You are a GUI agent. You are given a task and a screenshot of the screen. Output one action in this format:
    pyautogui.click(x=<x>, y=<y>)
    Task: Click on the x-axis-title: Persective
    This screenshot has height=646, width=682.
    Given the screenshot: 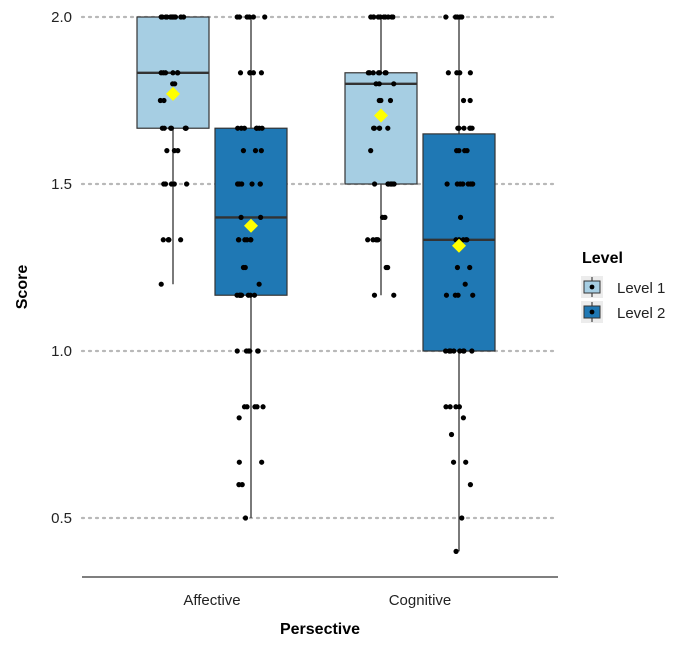 What is the action you would take?
    pyautogui.click(x=320, y=629)
    